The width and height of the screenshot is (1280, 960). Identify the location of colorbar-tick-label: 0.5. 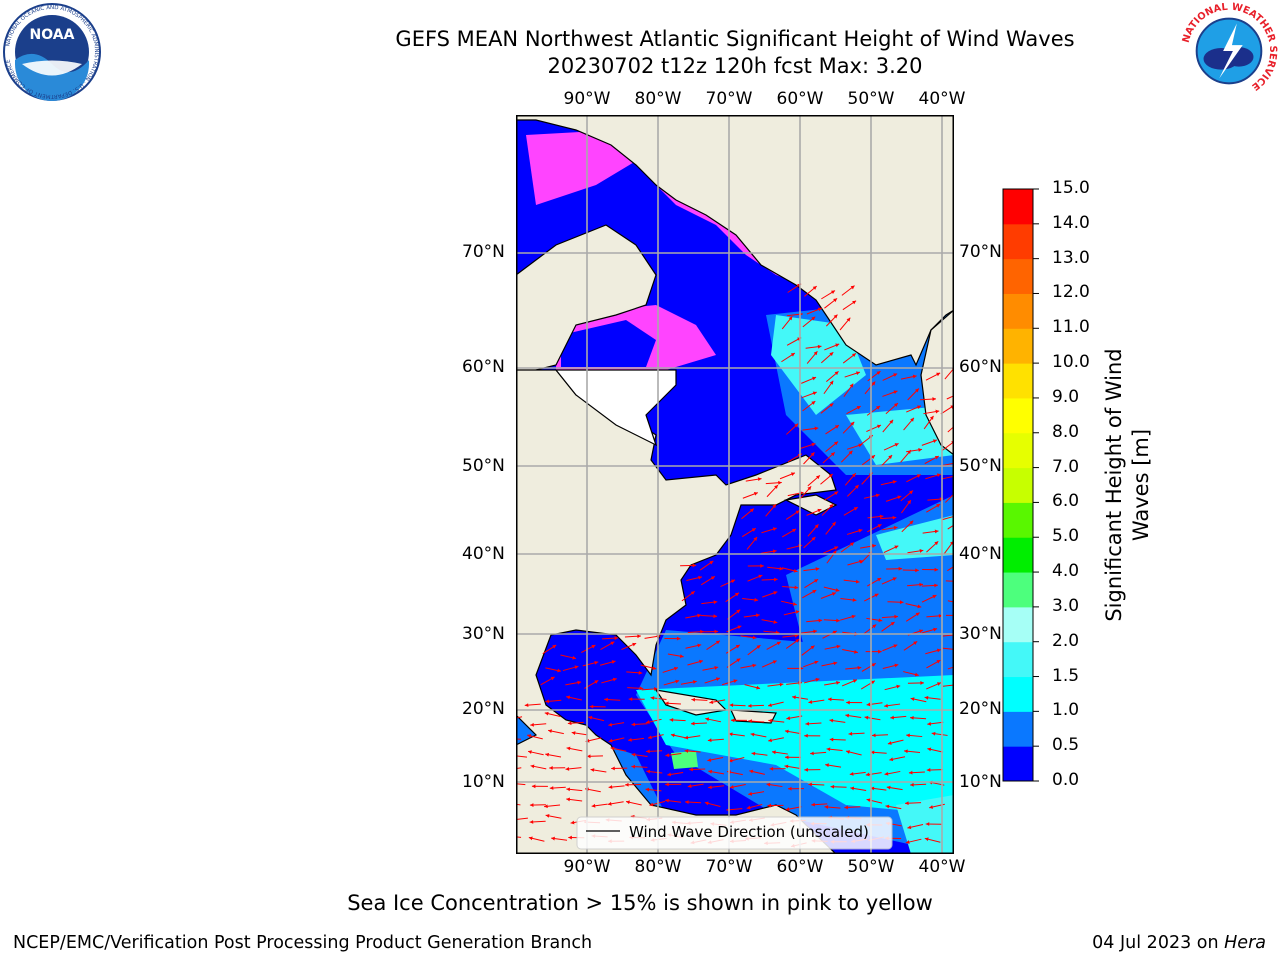
(1066, 745).